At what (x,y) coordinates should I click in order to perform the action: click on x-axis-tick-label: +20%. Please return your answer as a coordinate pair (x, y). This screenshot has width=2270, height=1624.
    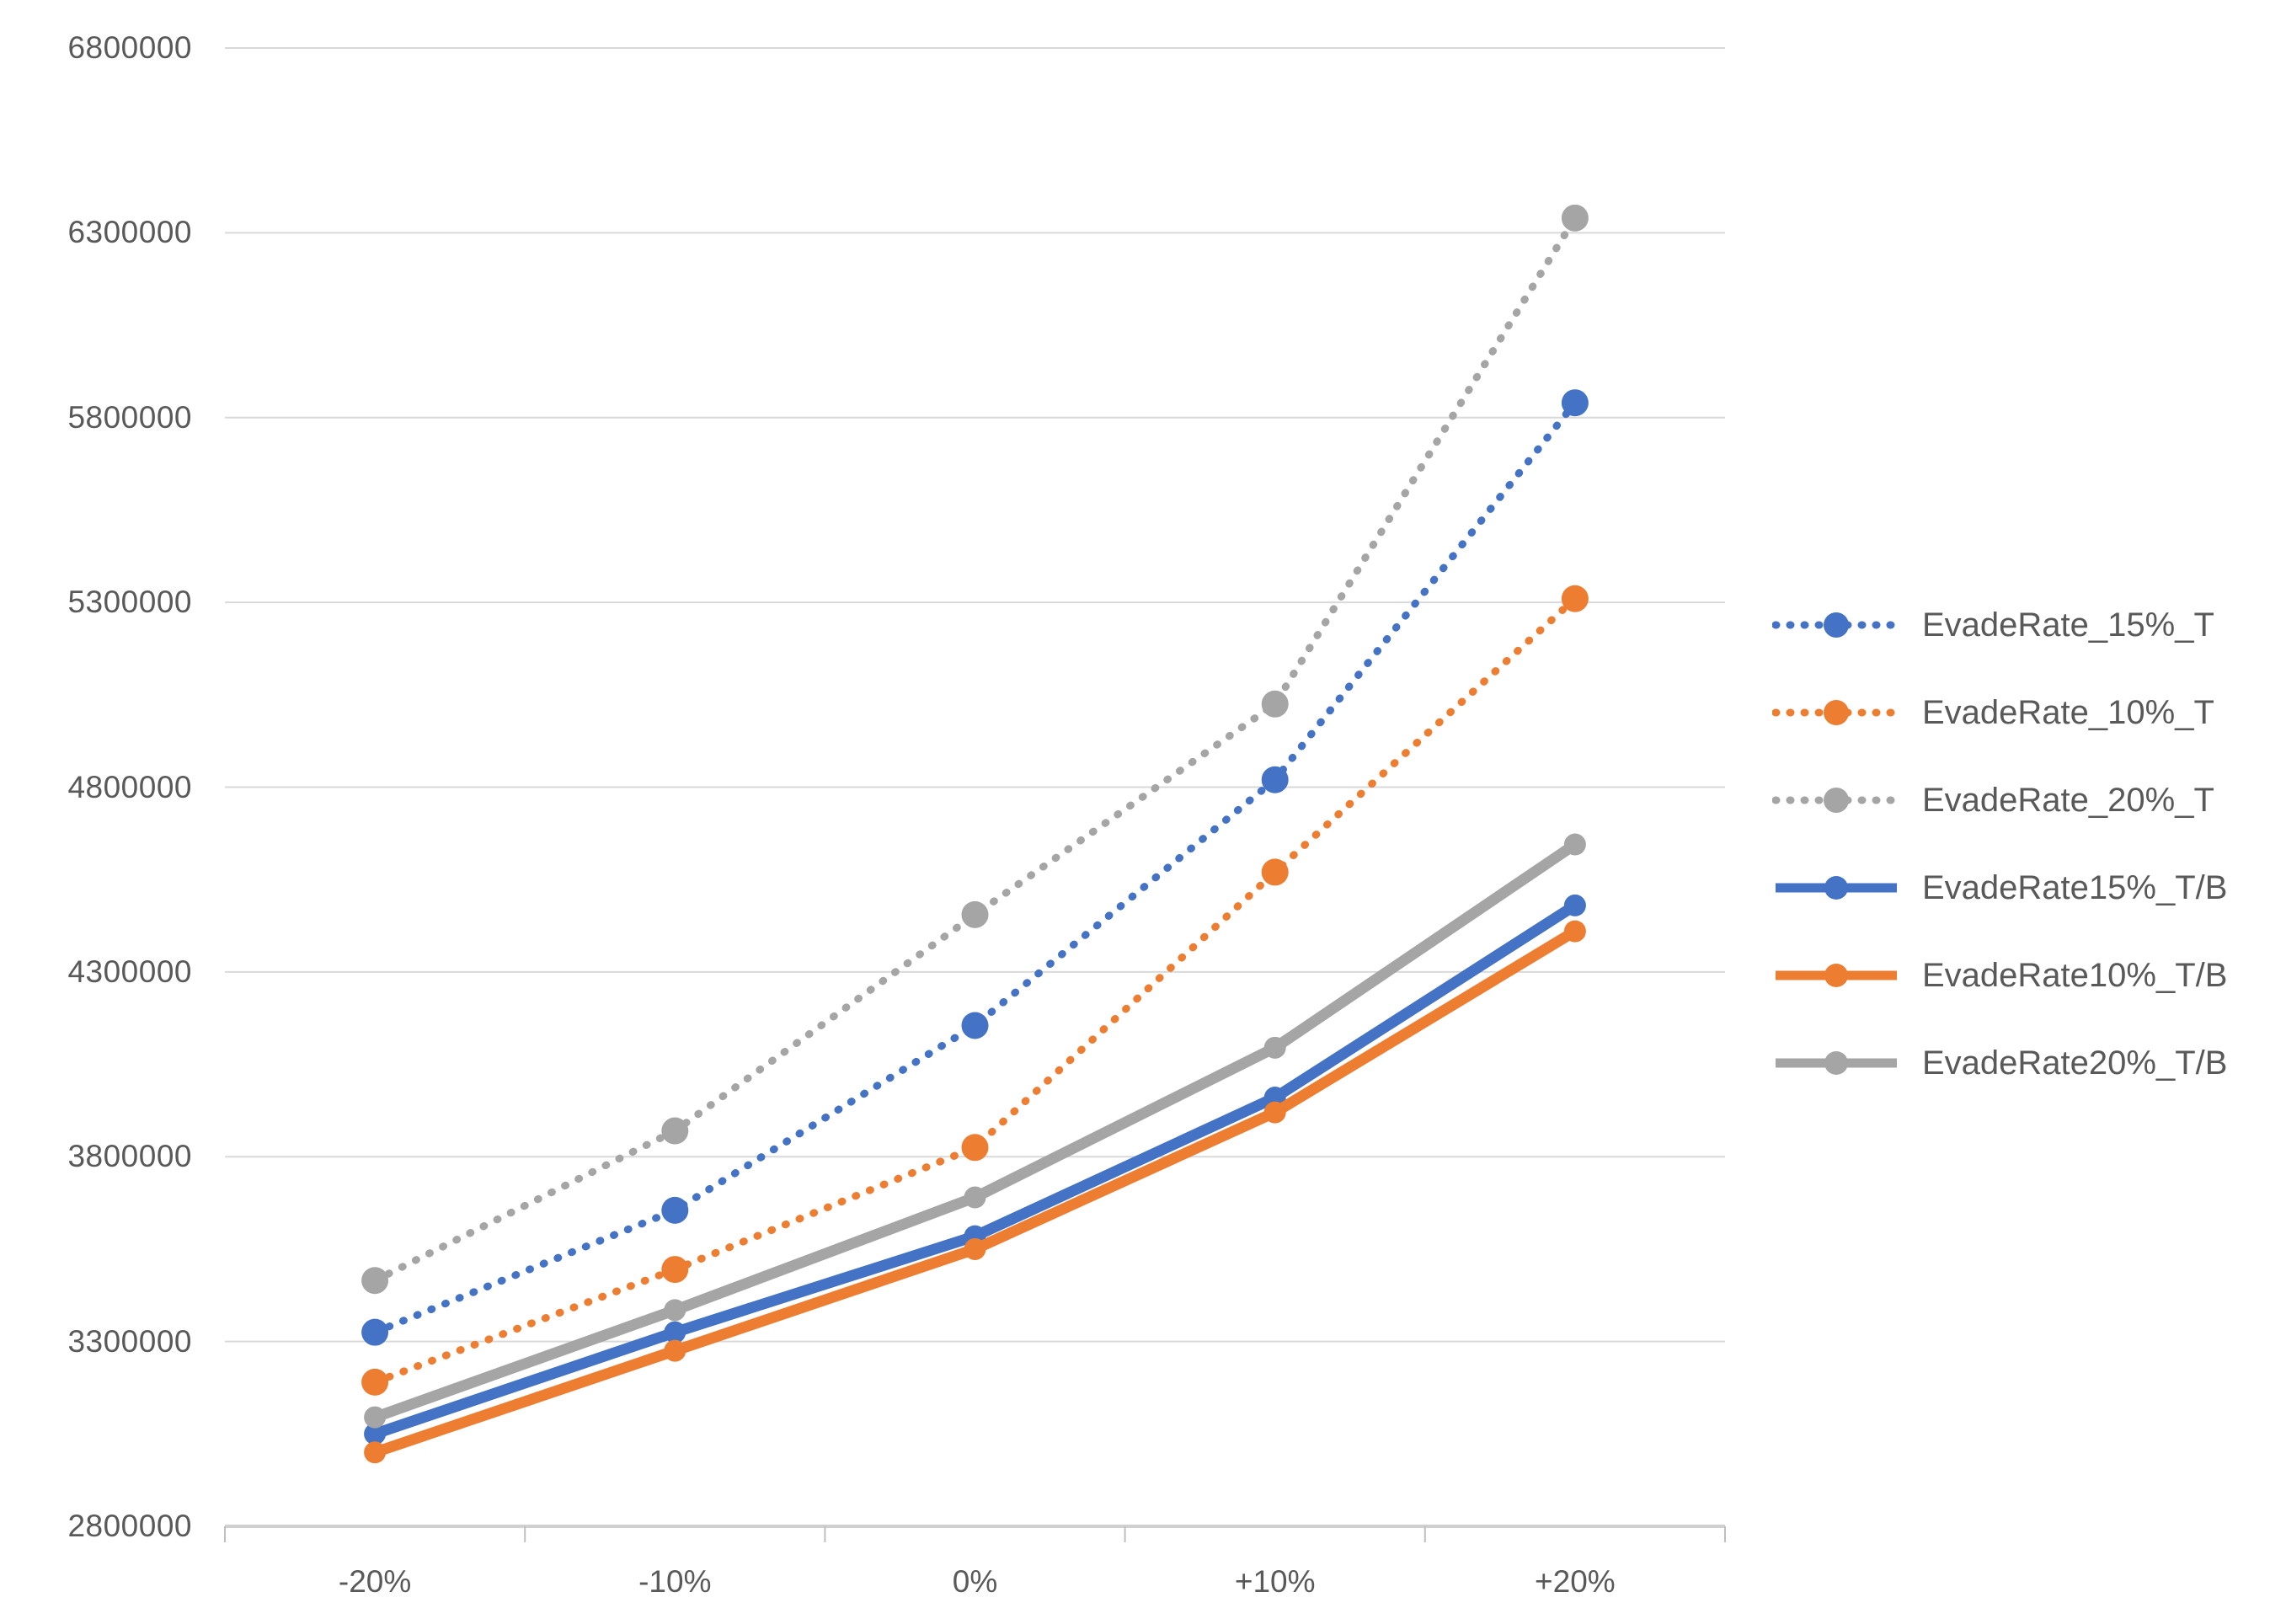
    Looking at the image, I should click on (1575, 1581).